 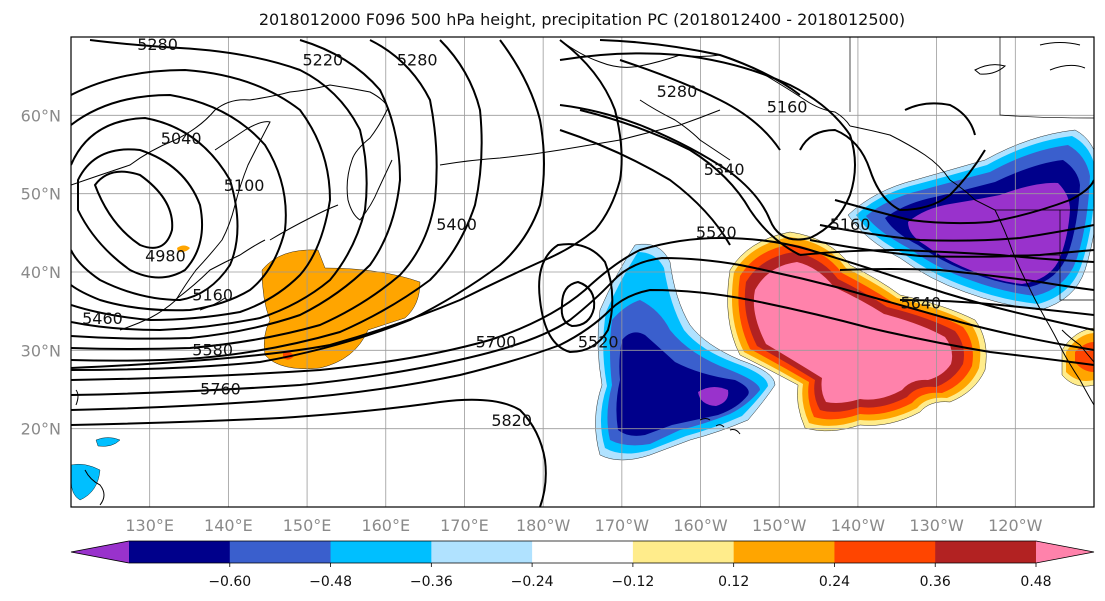 I want to click on height-contour-5220-east-b, so click(x=964, y=202).